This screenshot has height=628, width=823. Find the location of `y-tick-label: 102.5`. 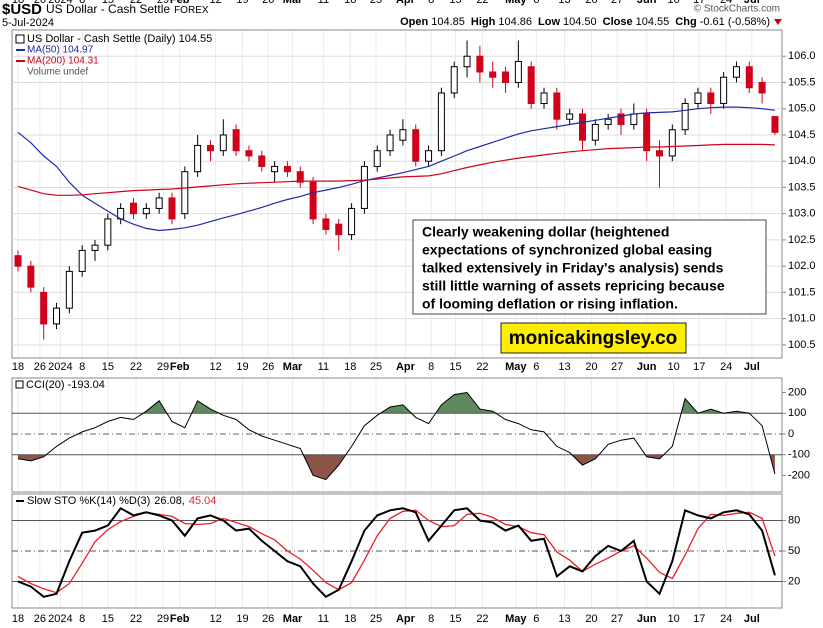

y-tick-label: 102.5 is located at coordinates (802, 240).